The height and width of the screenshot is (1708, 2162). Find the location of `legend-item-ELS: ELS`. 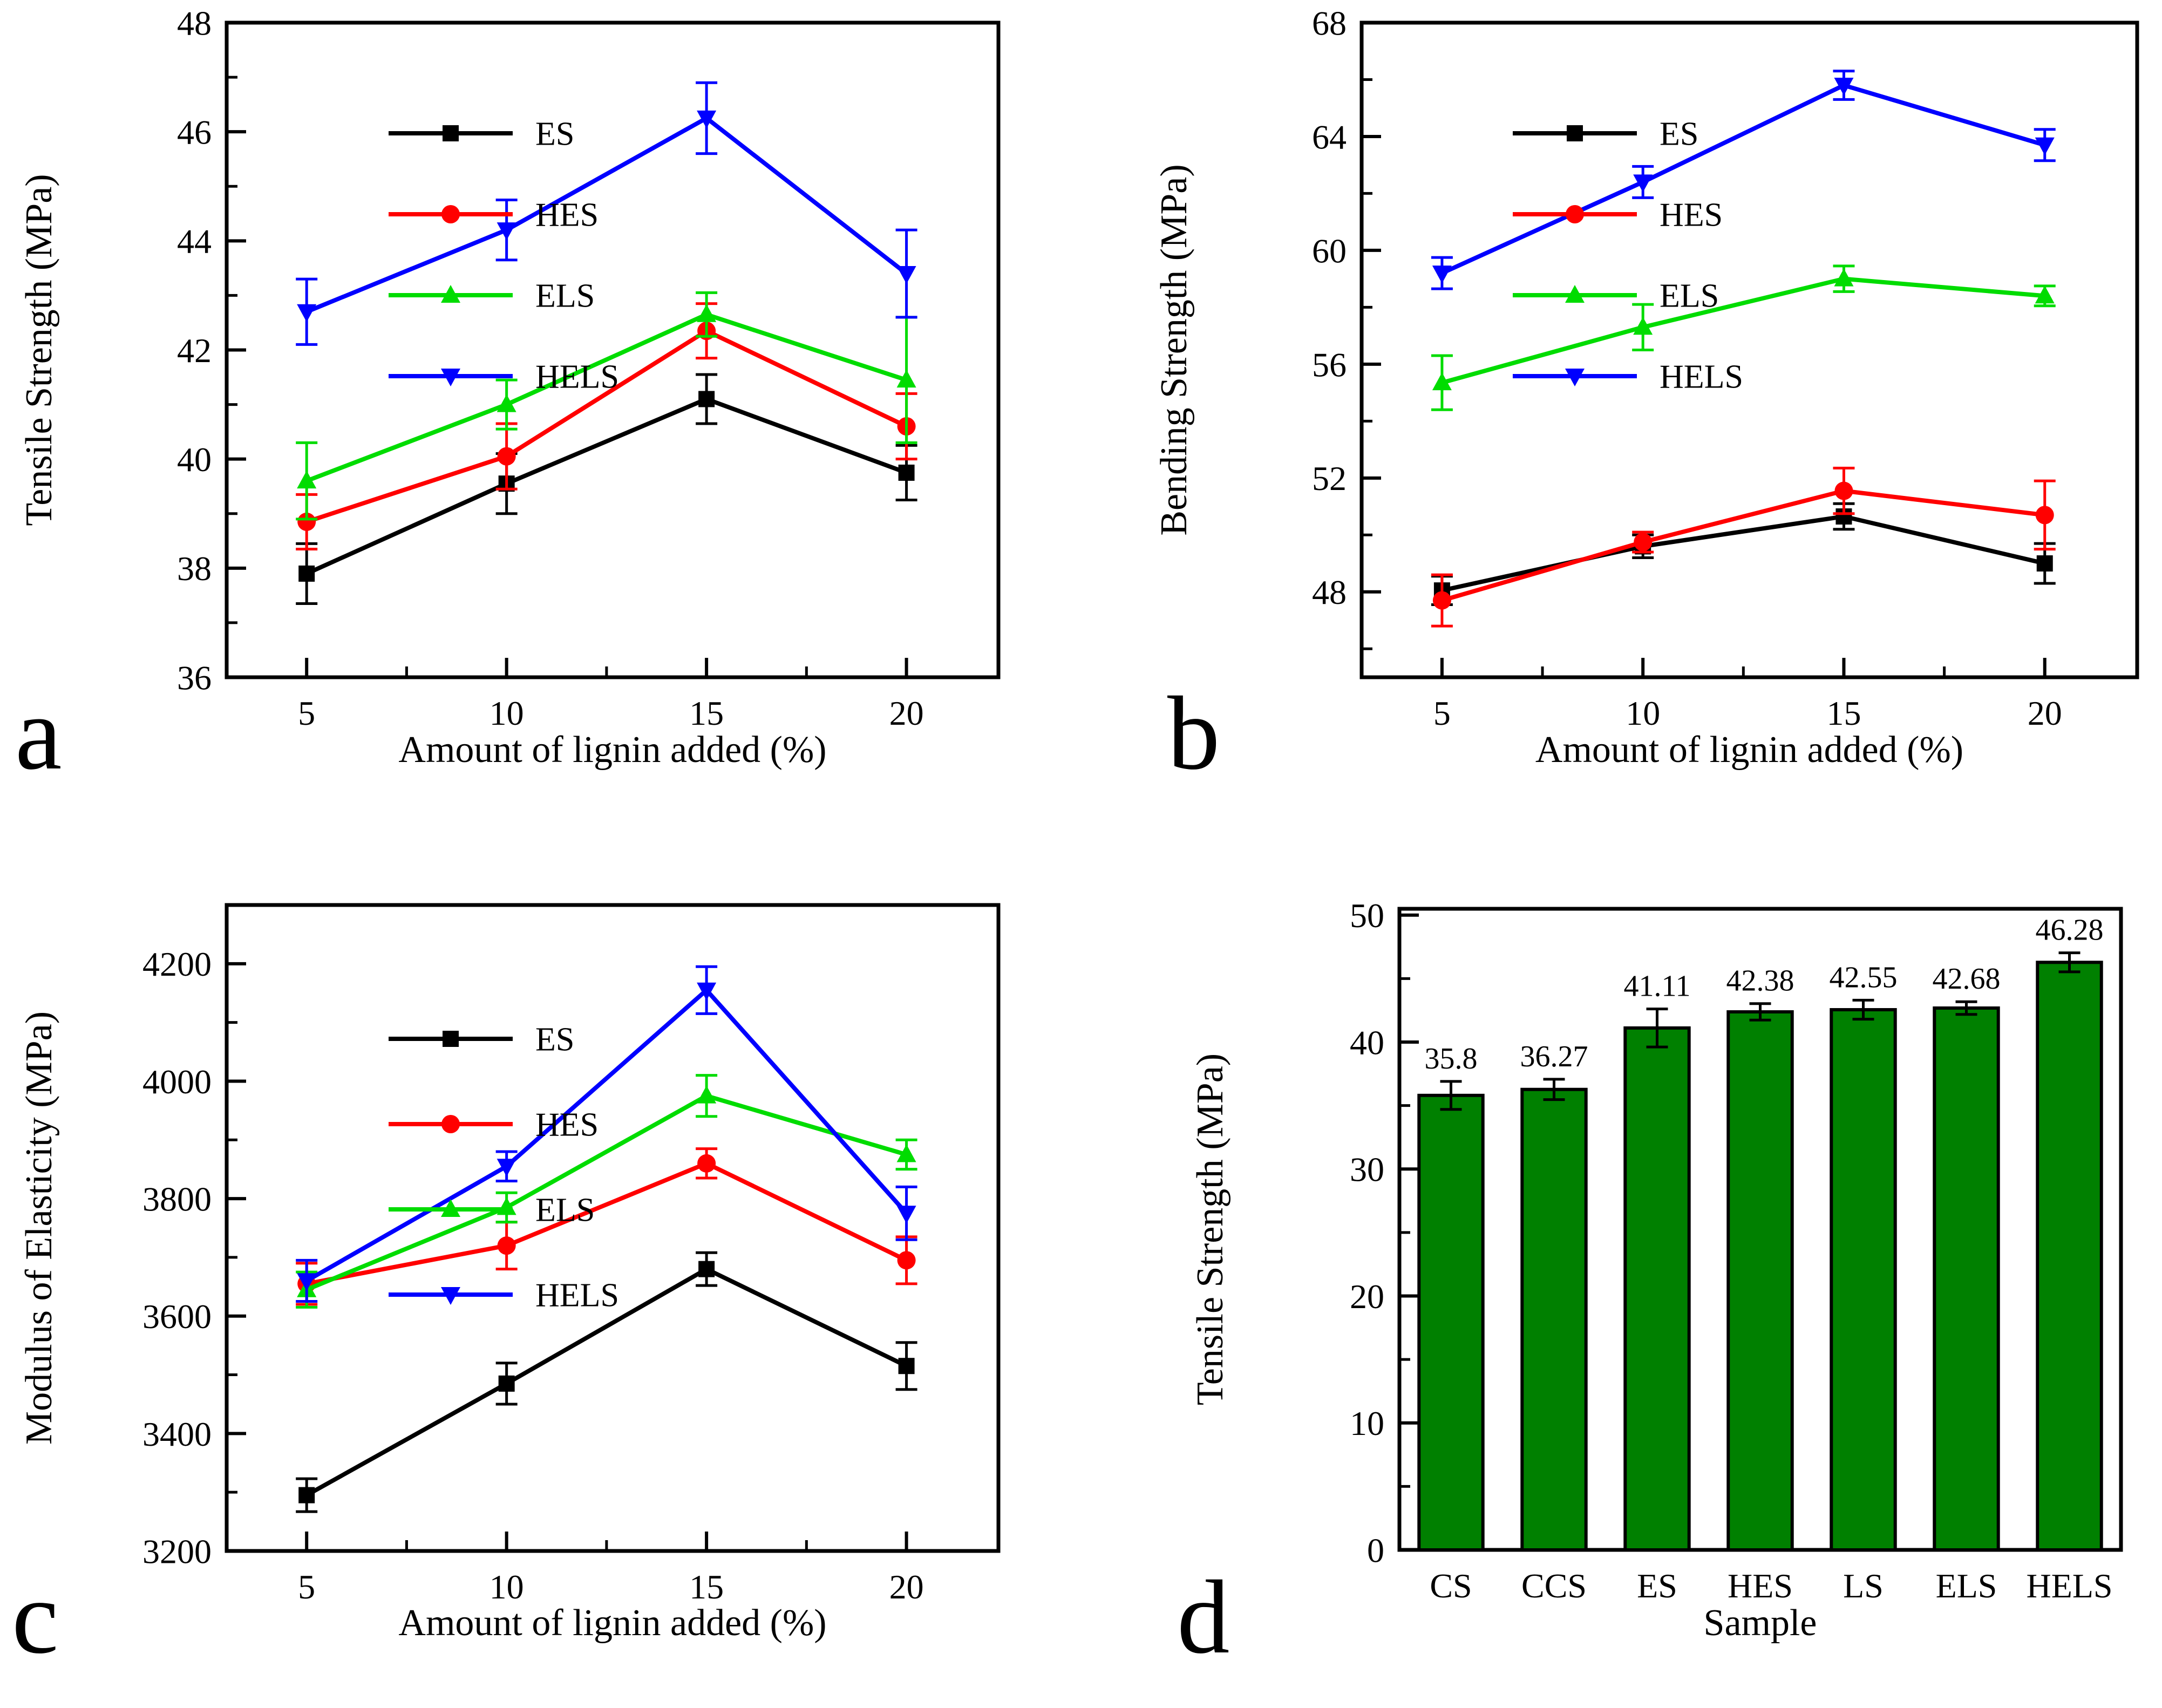

legend-item-ELS: ELS is located at coordinates (492, 1210).